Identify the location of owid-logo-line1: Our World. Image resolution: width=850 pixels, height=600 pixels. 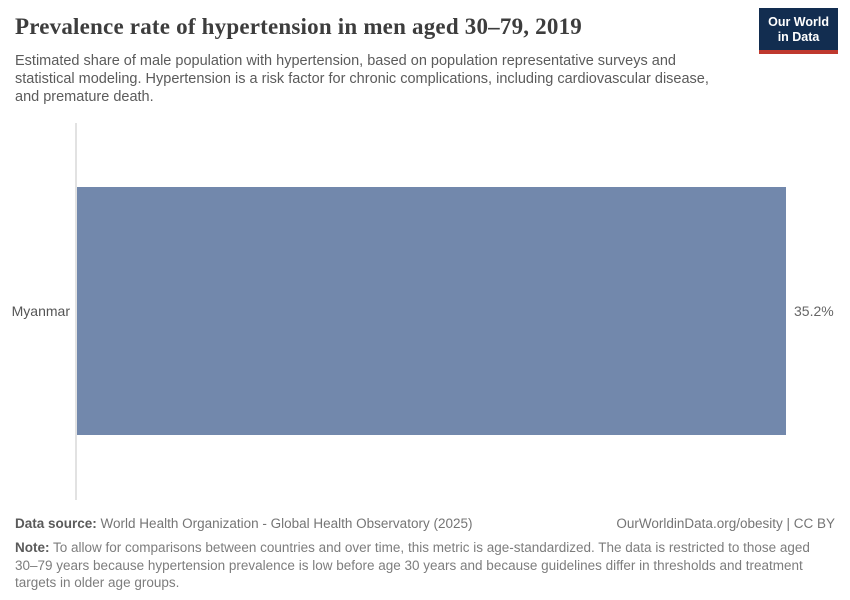
(798, 22).